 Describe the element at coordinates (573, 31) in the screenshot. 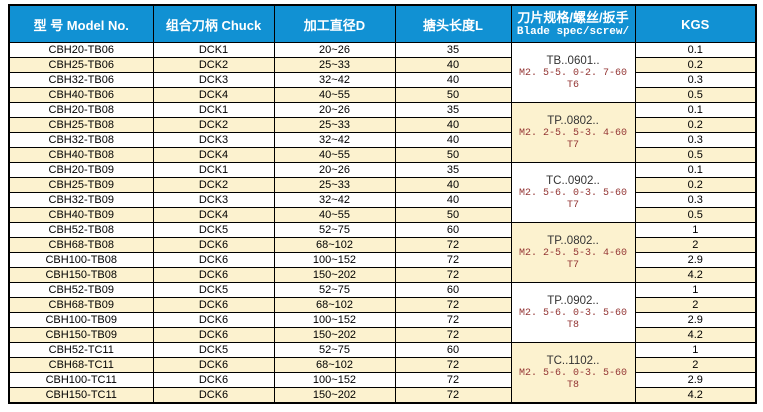

I see `col-header-blade-spec-en: Blade spec/screw/` at that location.